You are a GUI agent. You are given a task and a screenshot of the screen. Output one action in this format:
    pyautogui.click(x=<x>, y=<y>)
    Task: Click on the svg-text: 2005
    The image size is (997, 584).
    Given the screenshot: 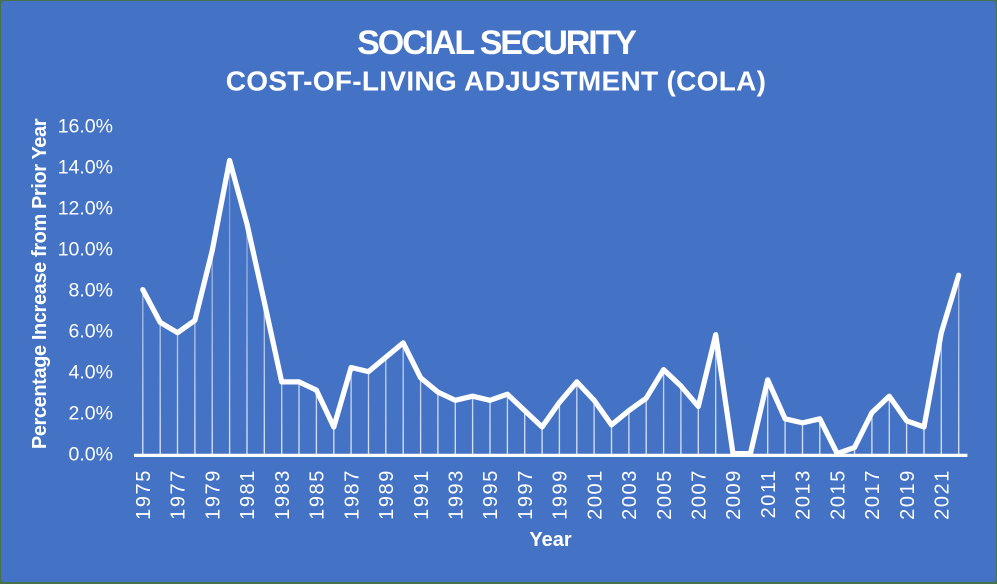 What is the action you would take?
    pyautogui.click(x=665, y=494)
    